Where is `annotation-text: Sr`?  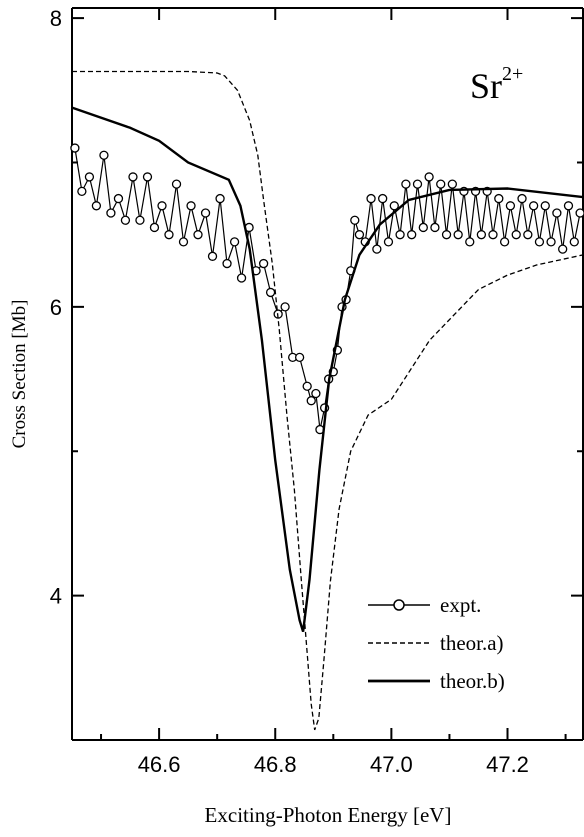 annotation-text: Sr is located at coordinates (486, 86).